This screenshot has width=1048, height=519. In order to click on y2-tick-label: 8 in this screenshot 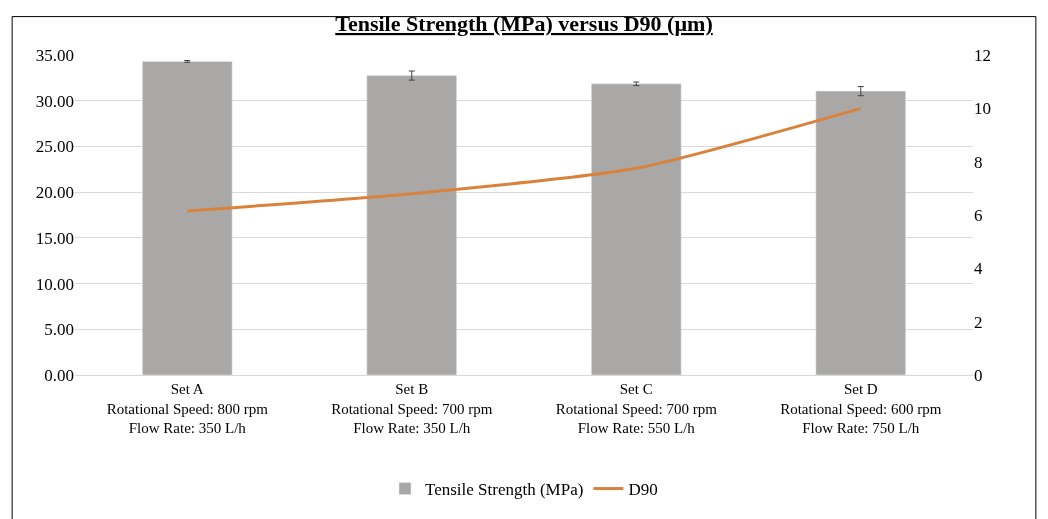, I will do `click(978, 162)`.